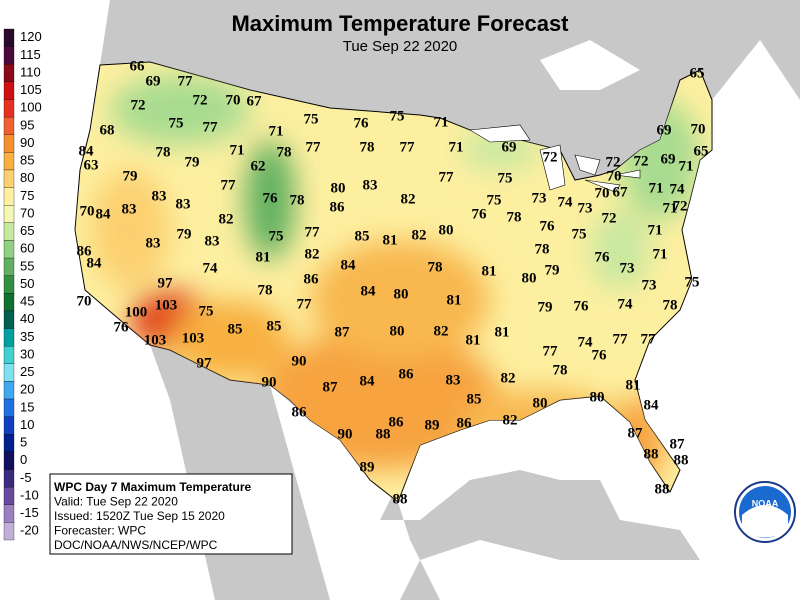 Image resolution: width=800 pixels, height=600 pixels. What do you see at coordinates (400, 46) in the screenshot?
I see `subtitle: Tue Sep 22 2020` at bounding box center [400, 46].